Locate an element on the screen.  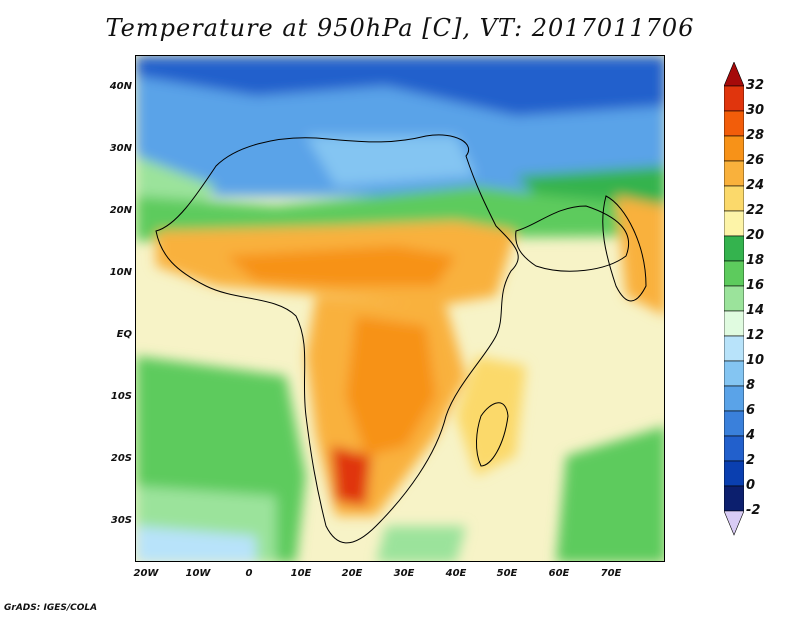
colorbar-tick-label: 26 is located at coordinates (755, 160).